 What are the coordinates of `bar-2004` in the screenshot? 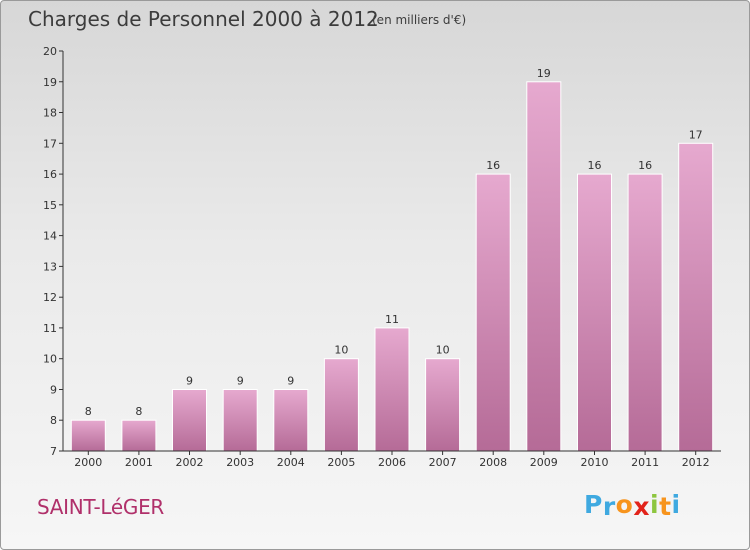 It's located at (291, 420).